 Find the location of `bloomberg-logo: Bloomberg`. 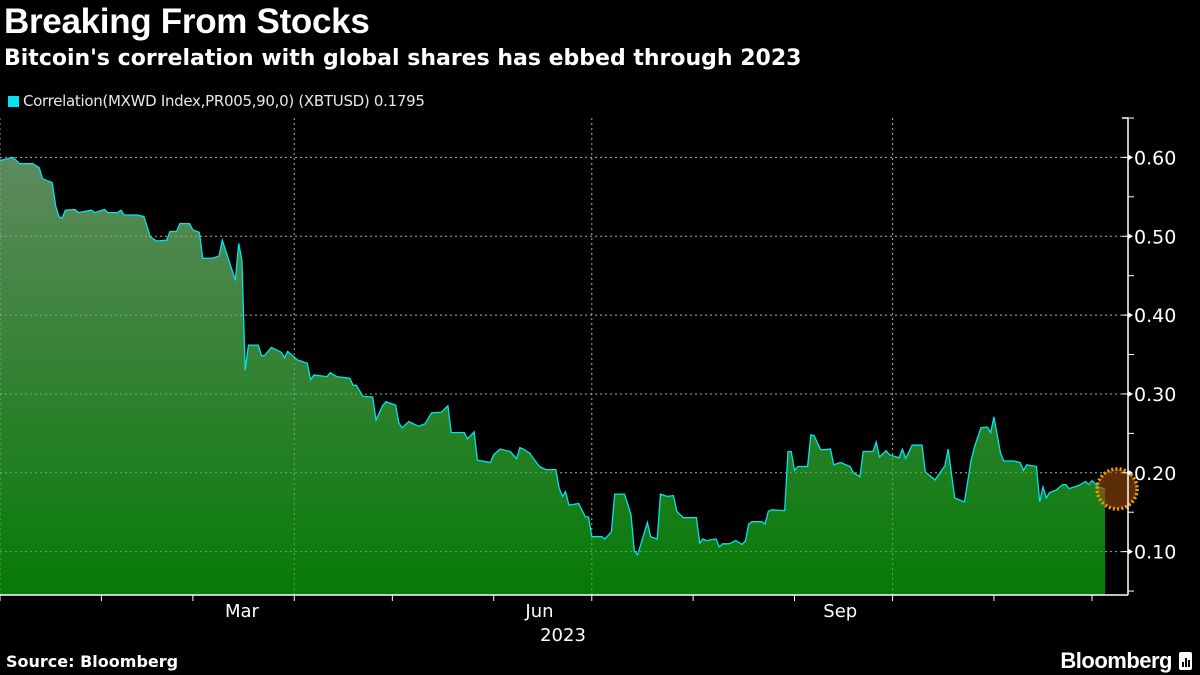

bloomberg-logo: Bloomberg is located at coordinates (1126, 661).